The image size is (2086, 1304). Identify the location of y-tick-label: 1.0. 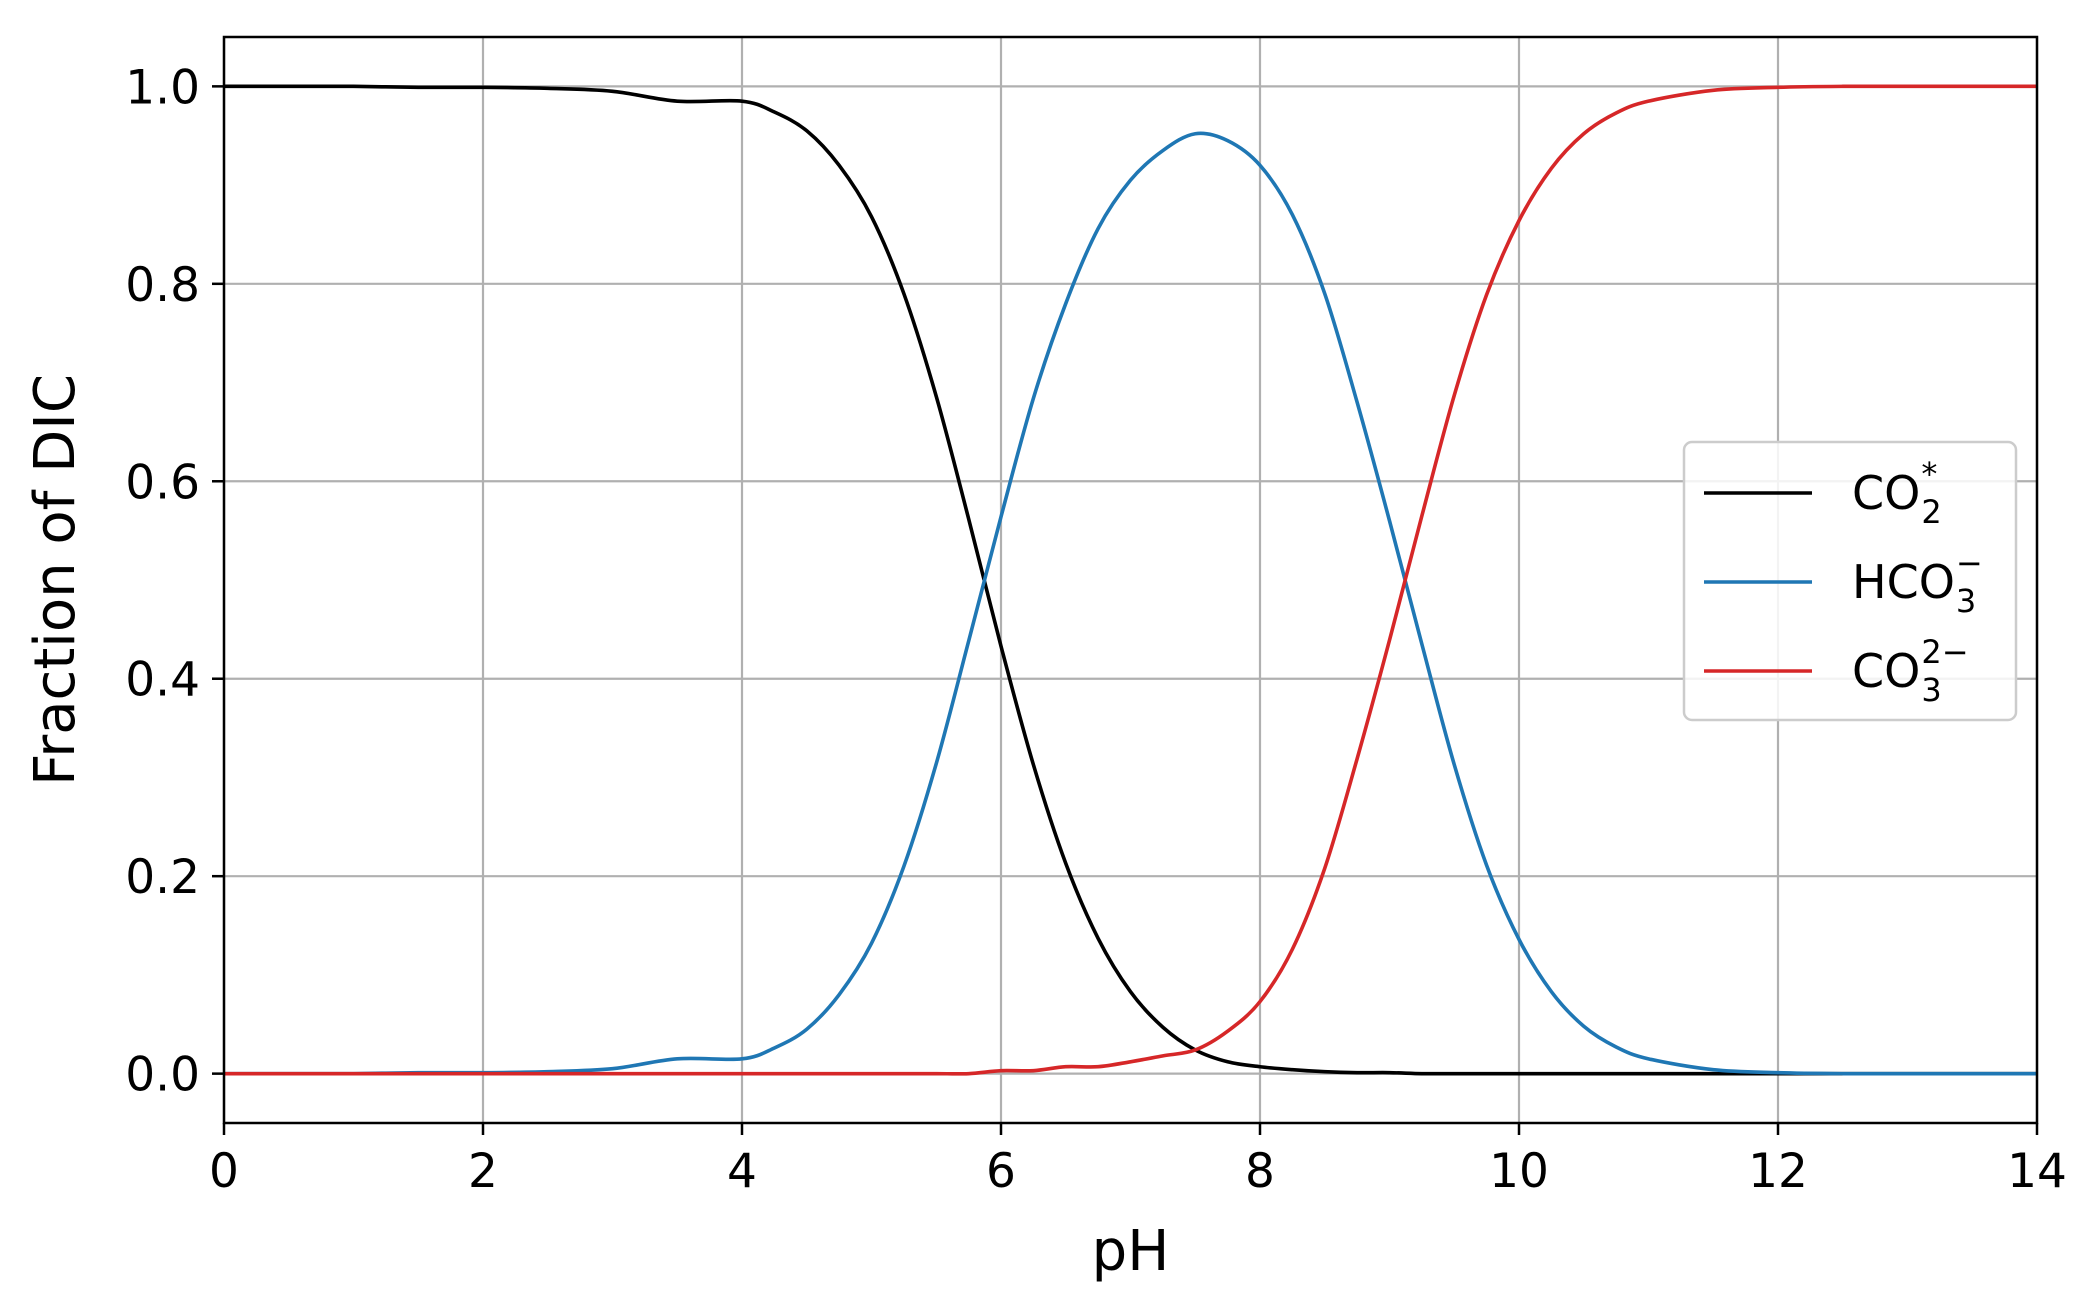
(162, 87).